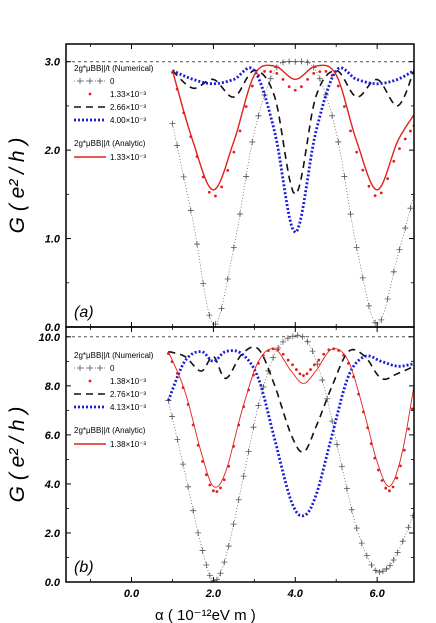  Describe the element at coordinates (110, 430) in the screenshot. I see `legend-header-analytic: 2g*μBB||/t (Analytic)` at that location.